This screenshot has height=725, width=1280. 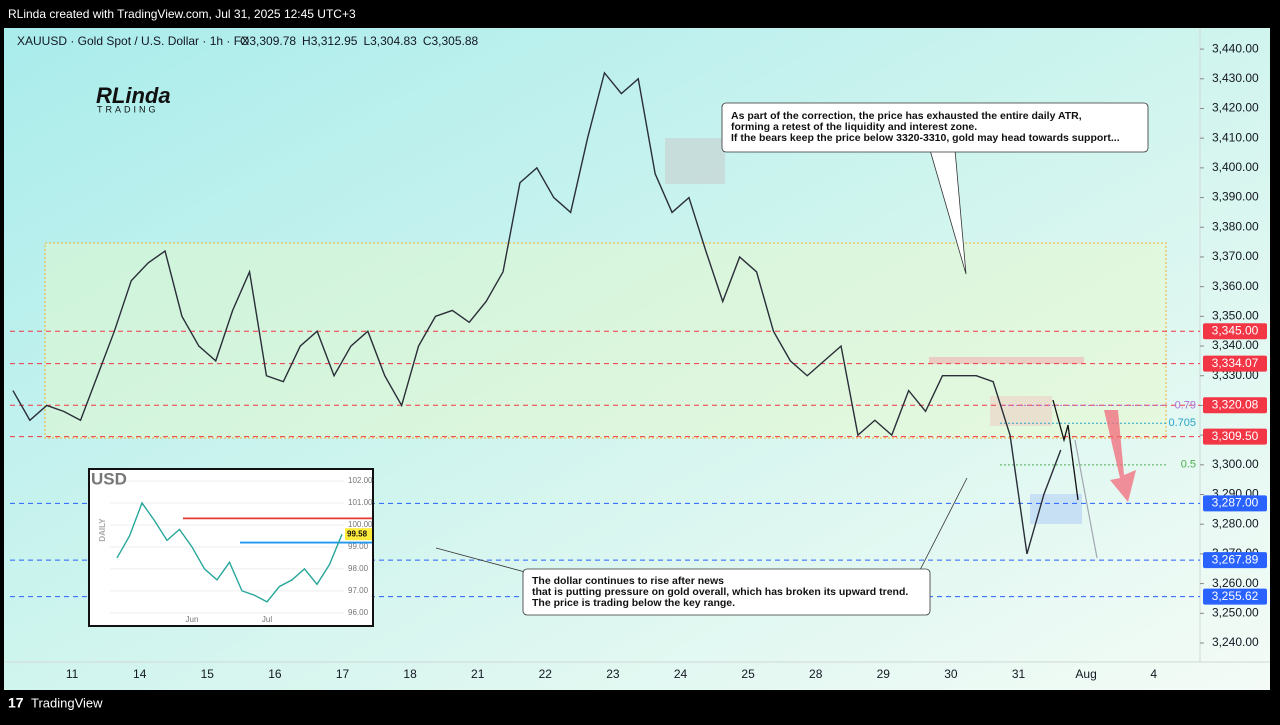 I want to click on fib-label: 0.705, so click(x=1182, y=423).